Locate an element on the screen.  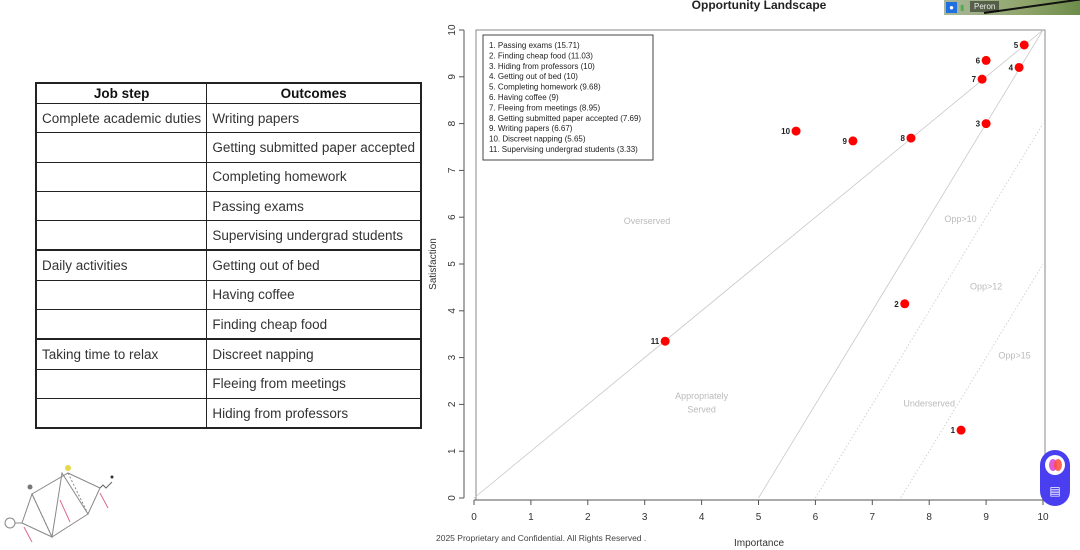
region-label: Served is located at coordinates (701, 409).